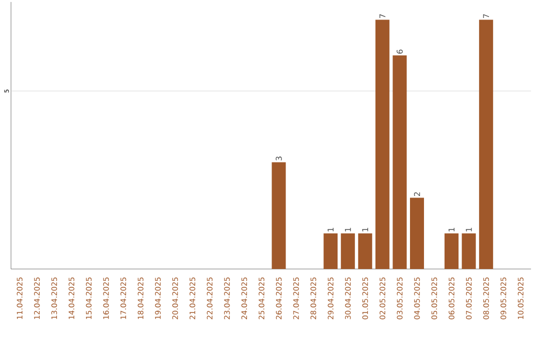 This screenshot has width=540, height=340. Describe the element at coordinates (279, 158) in the screenshot. I see `data-label: 3` at that location.